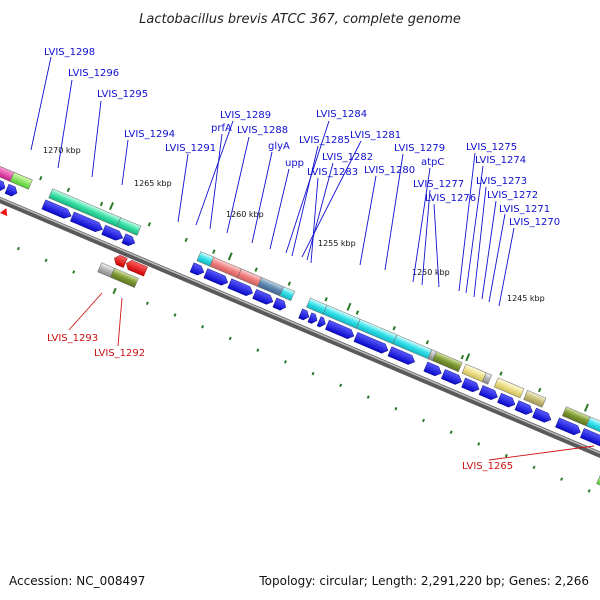  What do you see at coordinates (341, 114) in the screenshot?
I see `gene-label-lvis-1284: LVIS_1284` at bounding box center [341, 114].